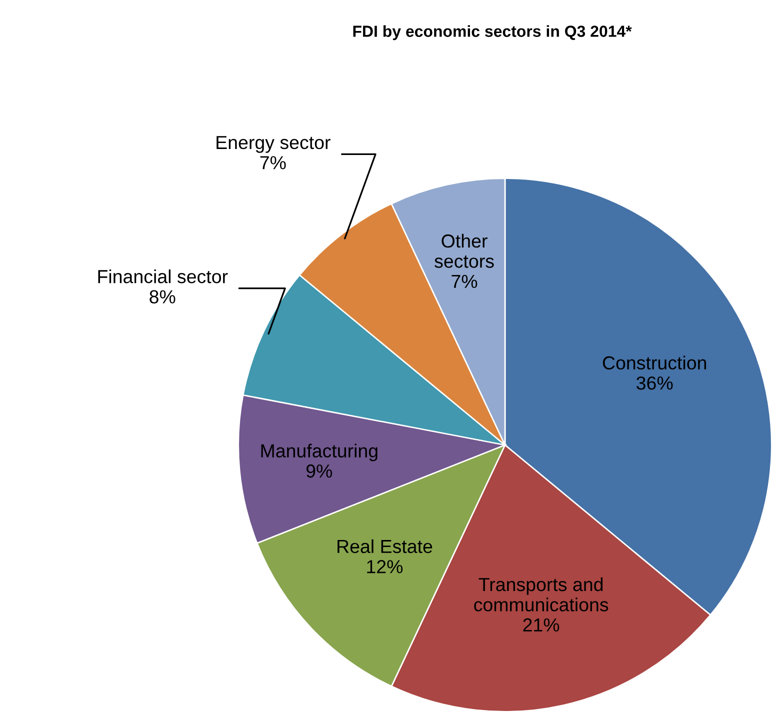  What do you see at coordinates (385, 567) in the screenshot?
I see `data-label: 12%` at bounding box center [385, 567].